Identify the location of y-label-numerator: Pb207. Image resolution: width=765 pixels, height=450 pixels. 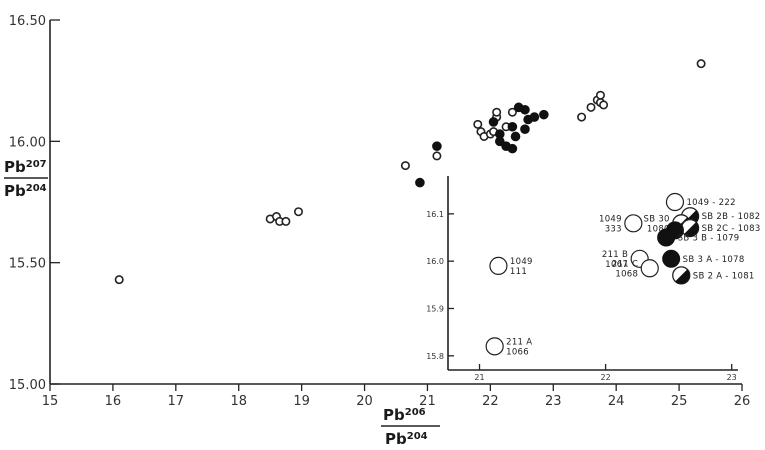
(25, 167).